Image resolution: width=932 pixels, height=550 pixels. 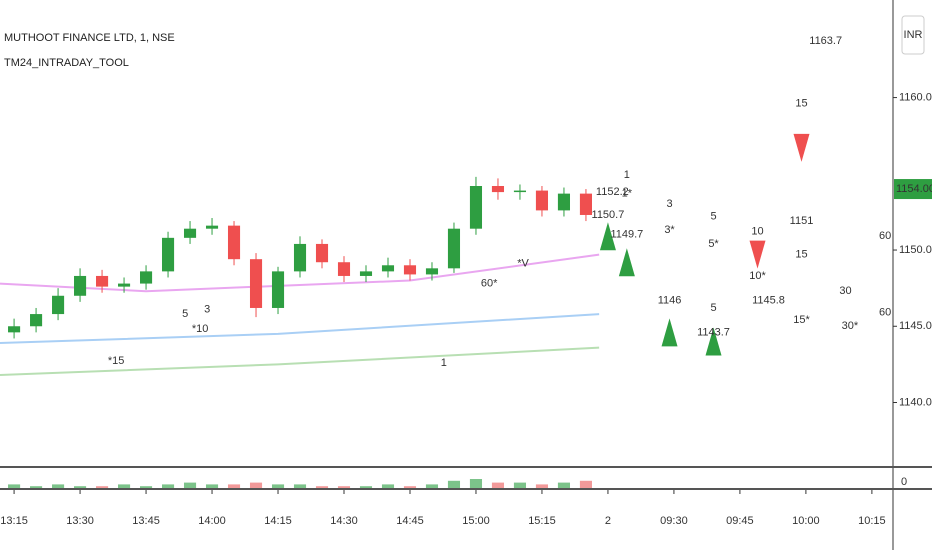 What do you see at coordinates (542, 521) in the screenshot?
I see `x-tick-label: 15:15` at bounding box center [542, 521].